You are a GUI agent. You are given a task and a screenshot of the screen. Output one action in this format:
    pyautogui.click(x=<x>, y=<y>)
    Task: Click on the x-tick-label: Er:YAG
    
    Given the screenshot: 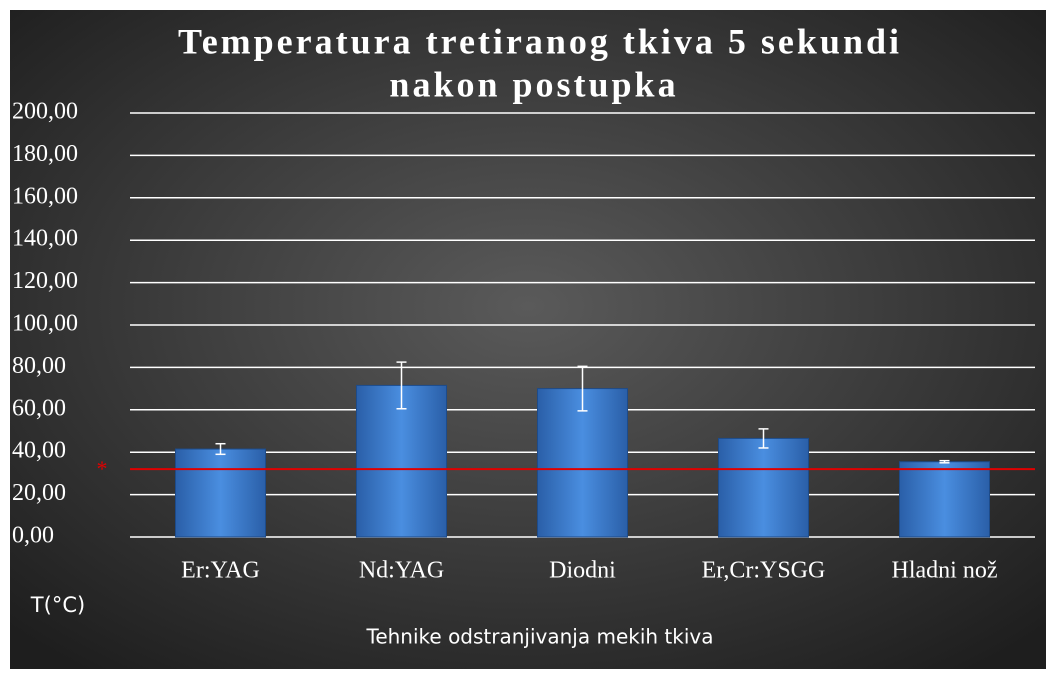 What is the action you would take?
    pyautogui.click(x=220, y=571)
    